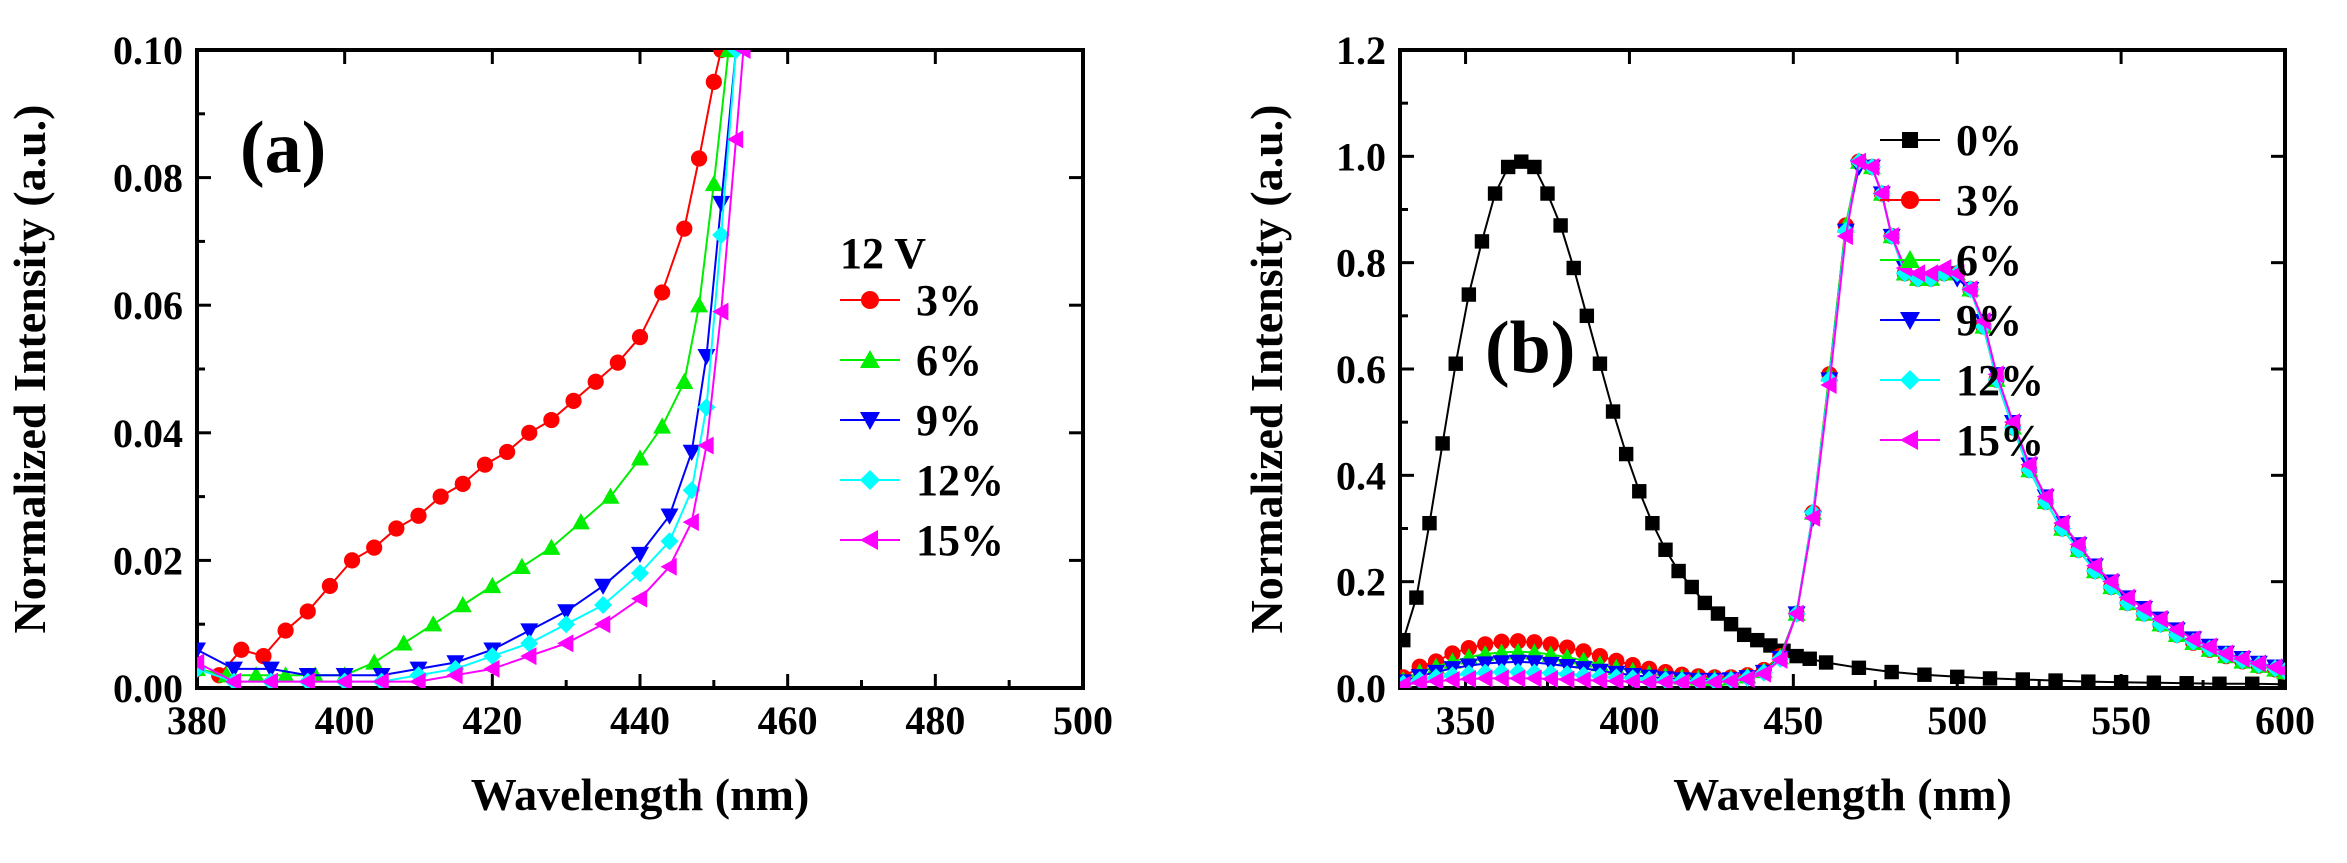 Image resolution: width=2347 pixels, height=863 pixels. I want to click on x-tick-label: 420, so click(492, 720).